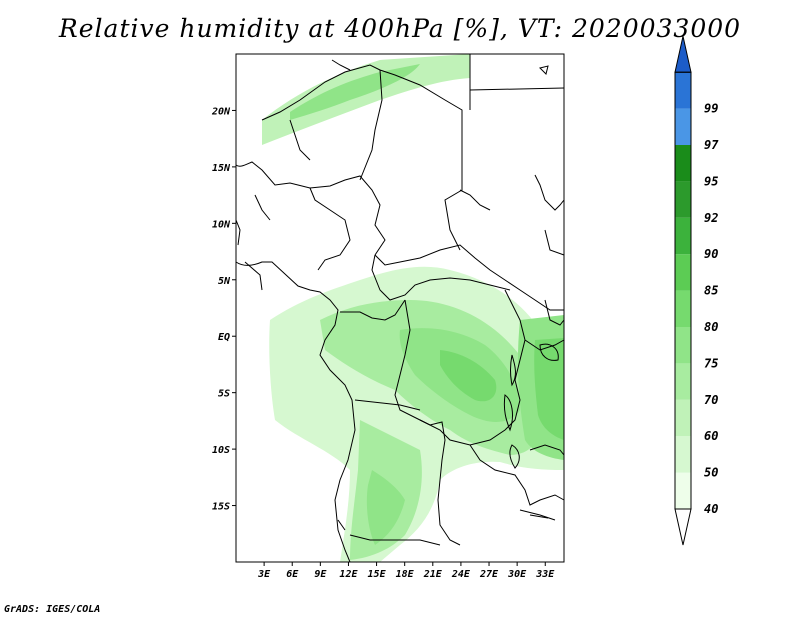 The height and width of the screenshot is (618, 800). What do you see at coordinates (223, 309) in the screenshot?
I see `lat-axis: 20N 15N 10N 5N EQ 5S 10S 15S` at bounding box center [223, 309].